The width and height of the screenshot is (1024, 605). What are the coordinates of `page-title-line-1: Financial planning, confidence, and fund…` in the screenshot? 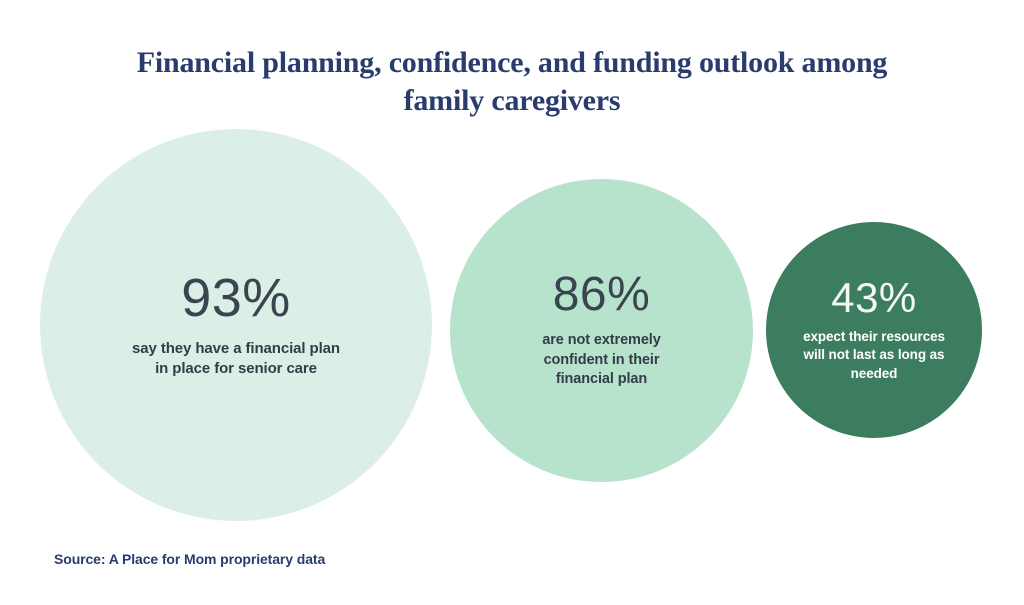 It's located at (512, 62).